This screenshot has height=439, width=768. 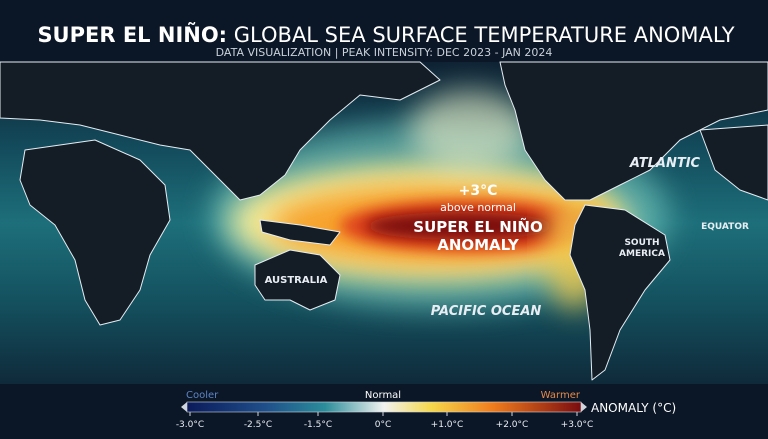 I want to click on legend-warmer: Warmer, so click(x=561, y=395).